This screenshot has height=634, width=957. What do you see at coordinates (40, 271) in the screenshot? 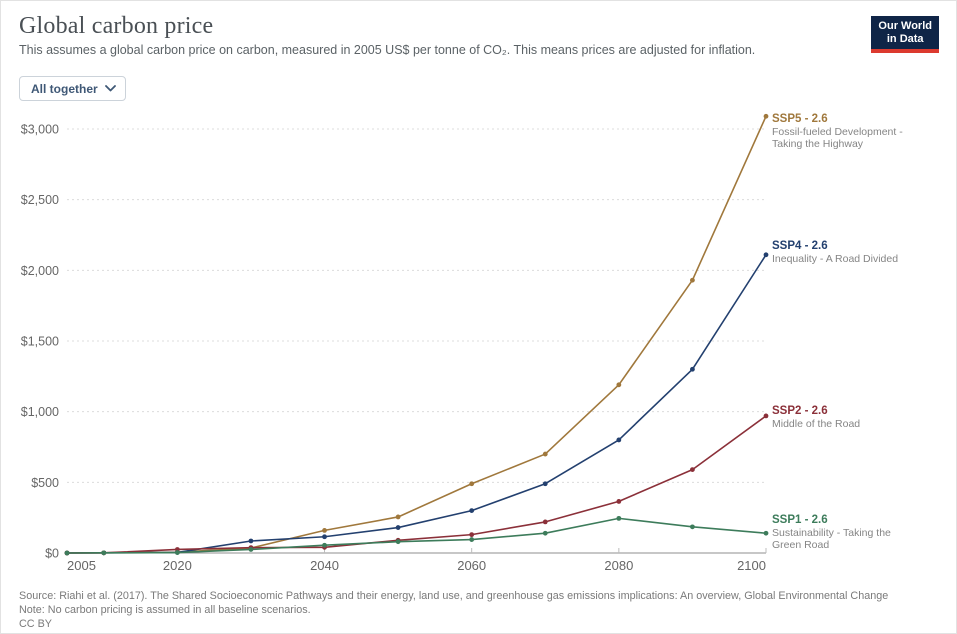
I see `y-axis-tick-label: $2,000` at bounding box center [40, 271].